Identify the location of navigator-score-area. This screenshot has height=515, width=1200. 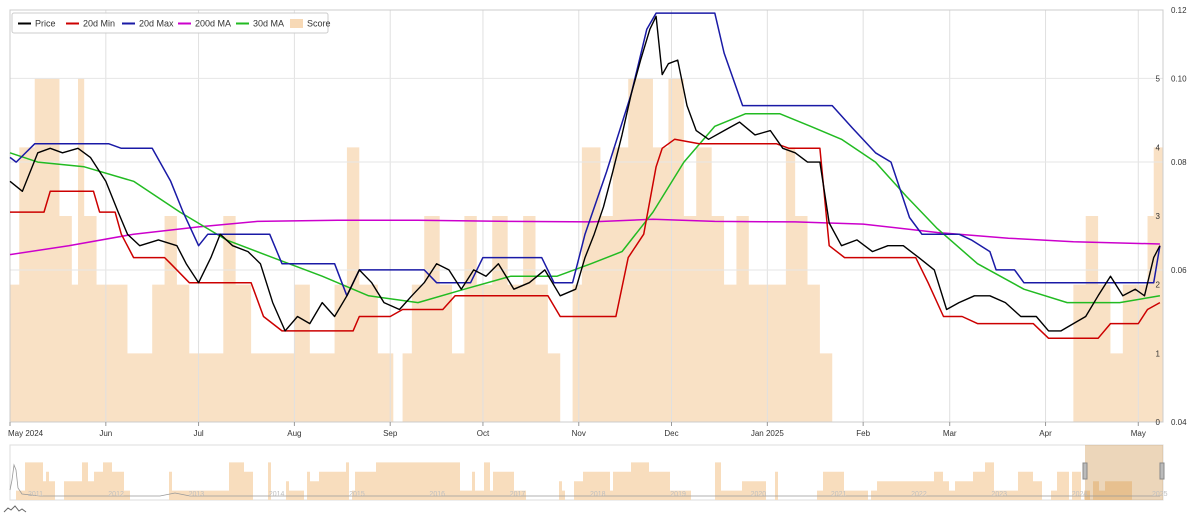
(574, 481).